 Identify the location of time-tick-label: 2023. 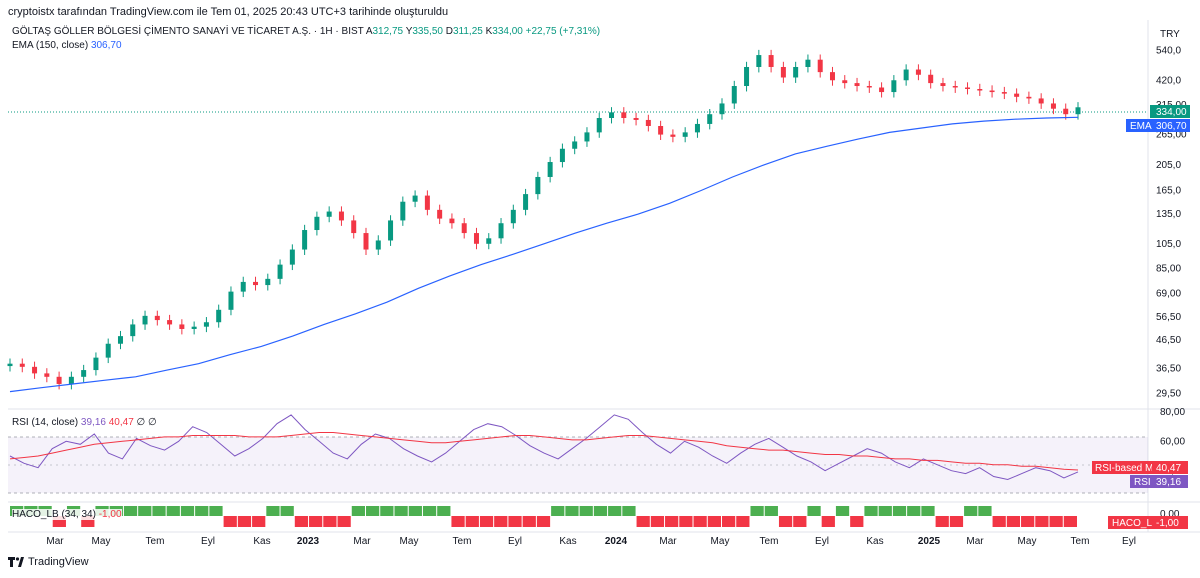
(308, 541).